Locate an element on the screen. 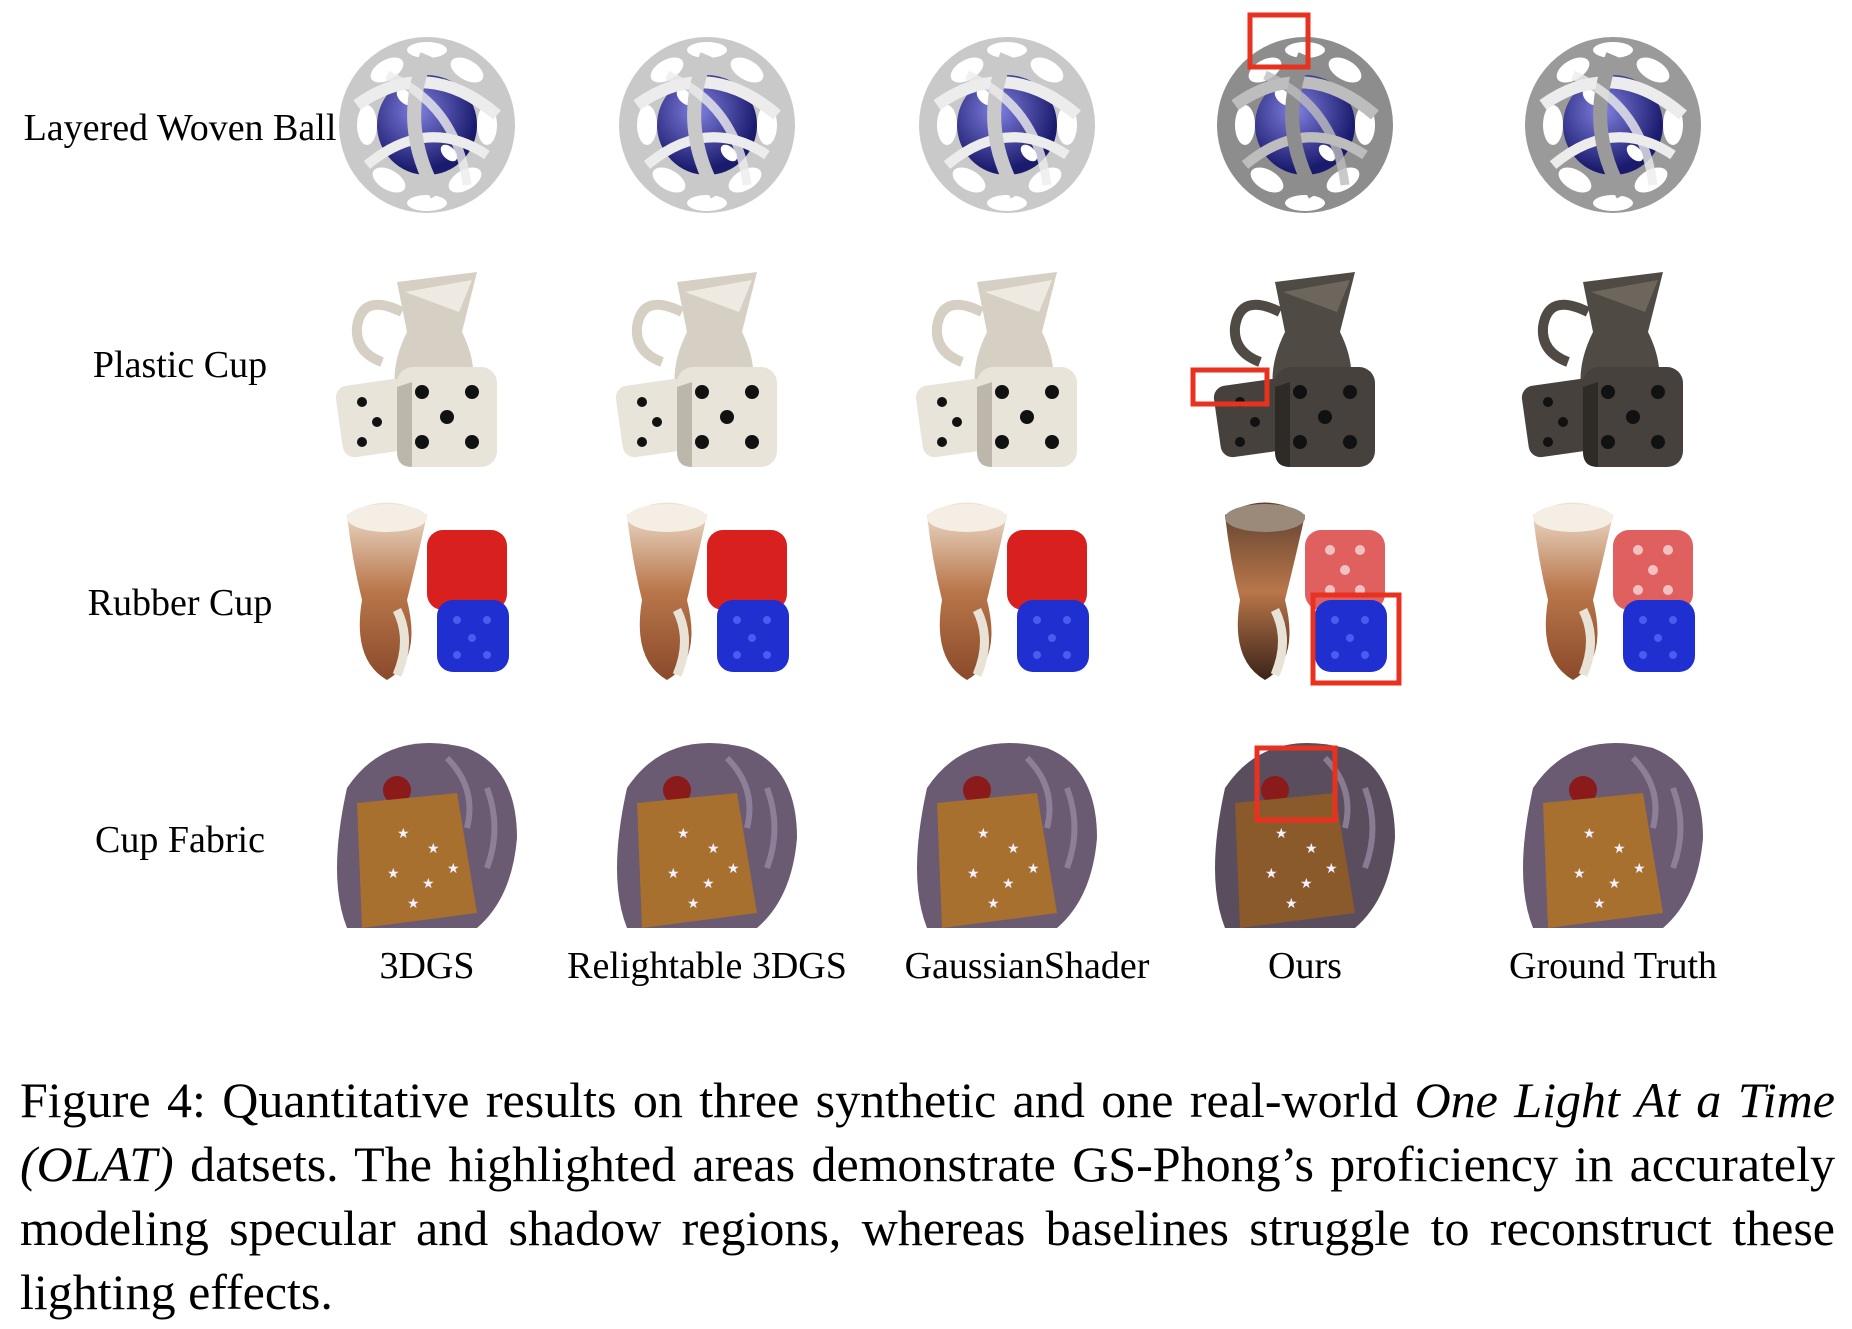 The width and height of the screenshot is (1852, 1329). thumbnail-rubber-cup-ours is located at coordinates (1305, 600).